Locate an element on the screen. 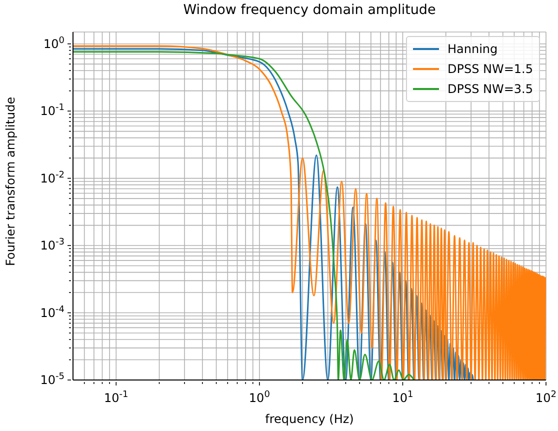 The image size is (558, 431). y-tick-label: 10$^{0}$ is located at coordinates (54, 43).